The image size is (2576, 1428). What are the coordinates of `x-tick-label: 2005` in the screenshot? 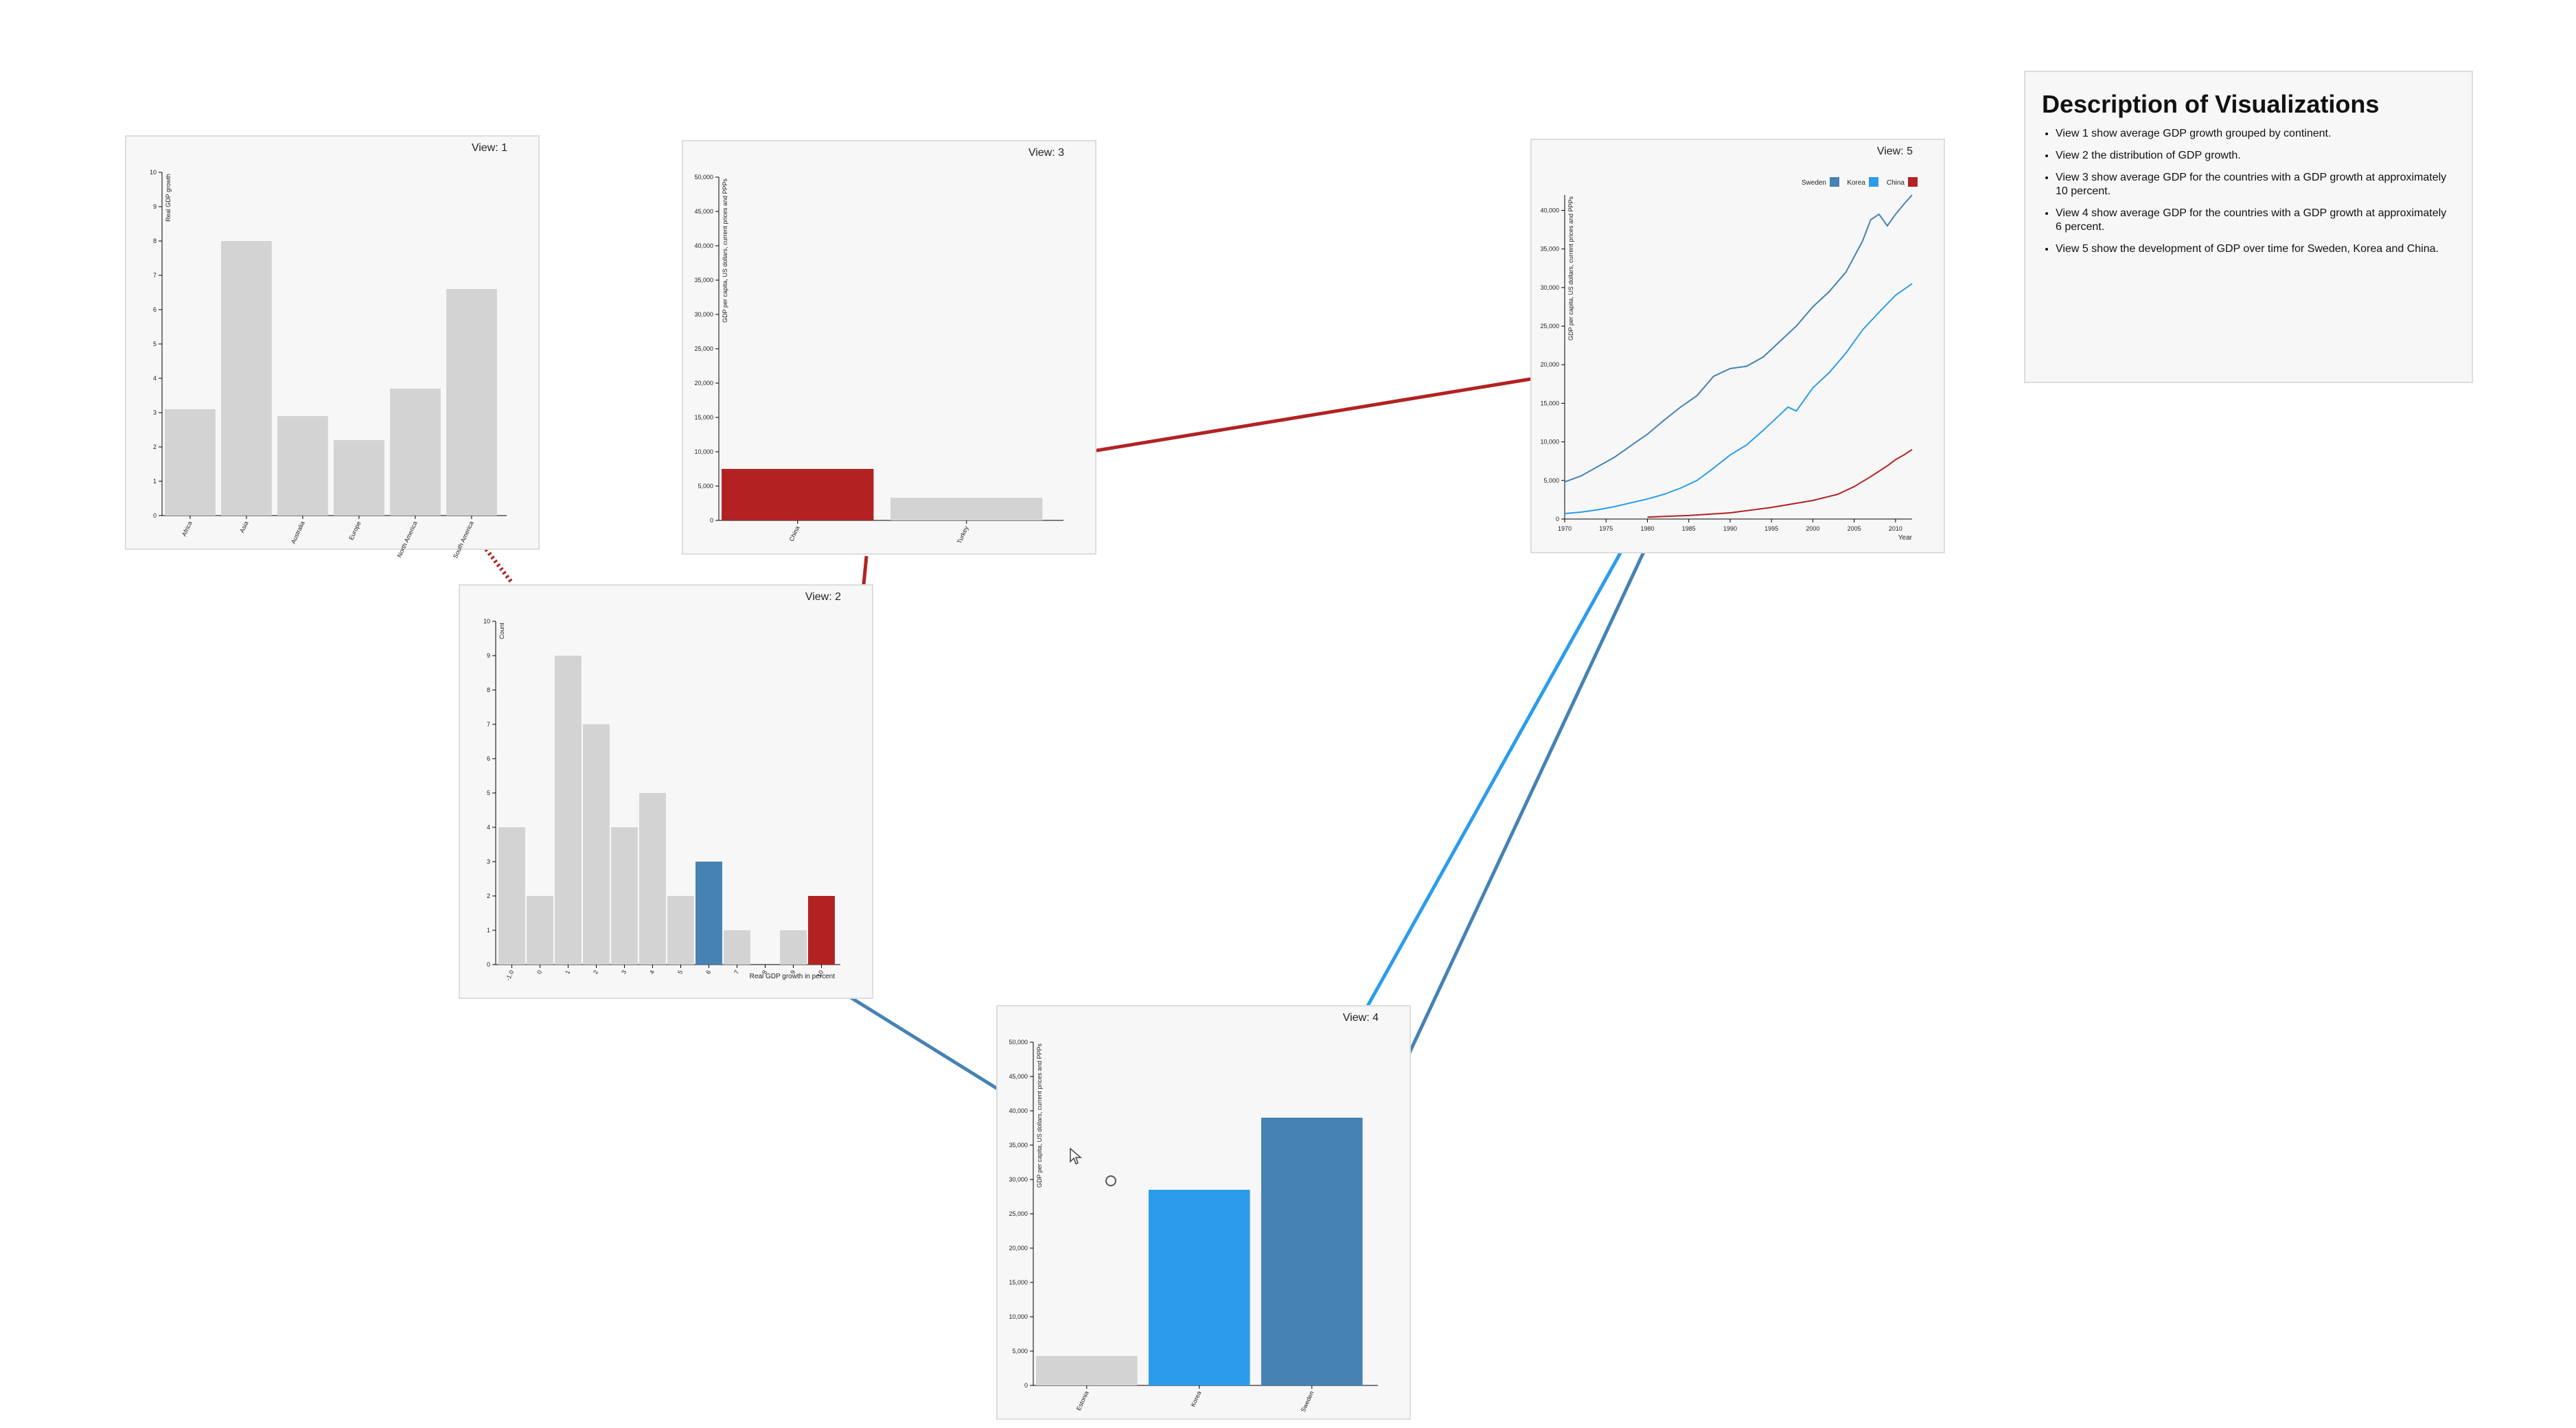 It's located at (1854, 528).